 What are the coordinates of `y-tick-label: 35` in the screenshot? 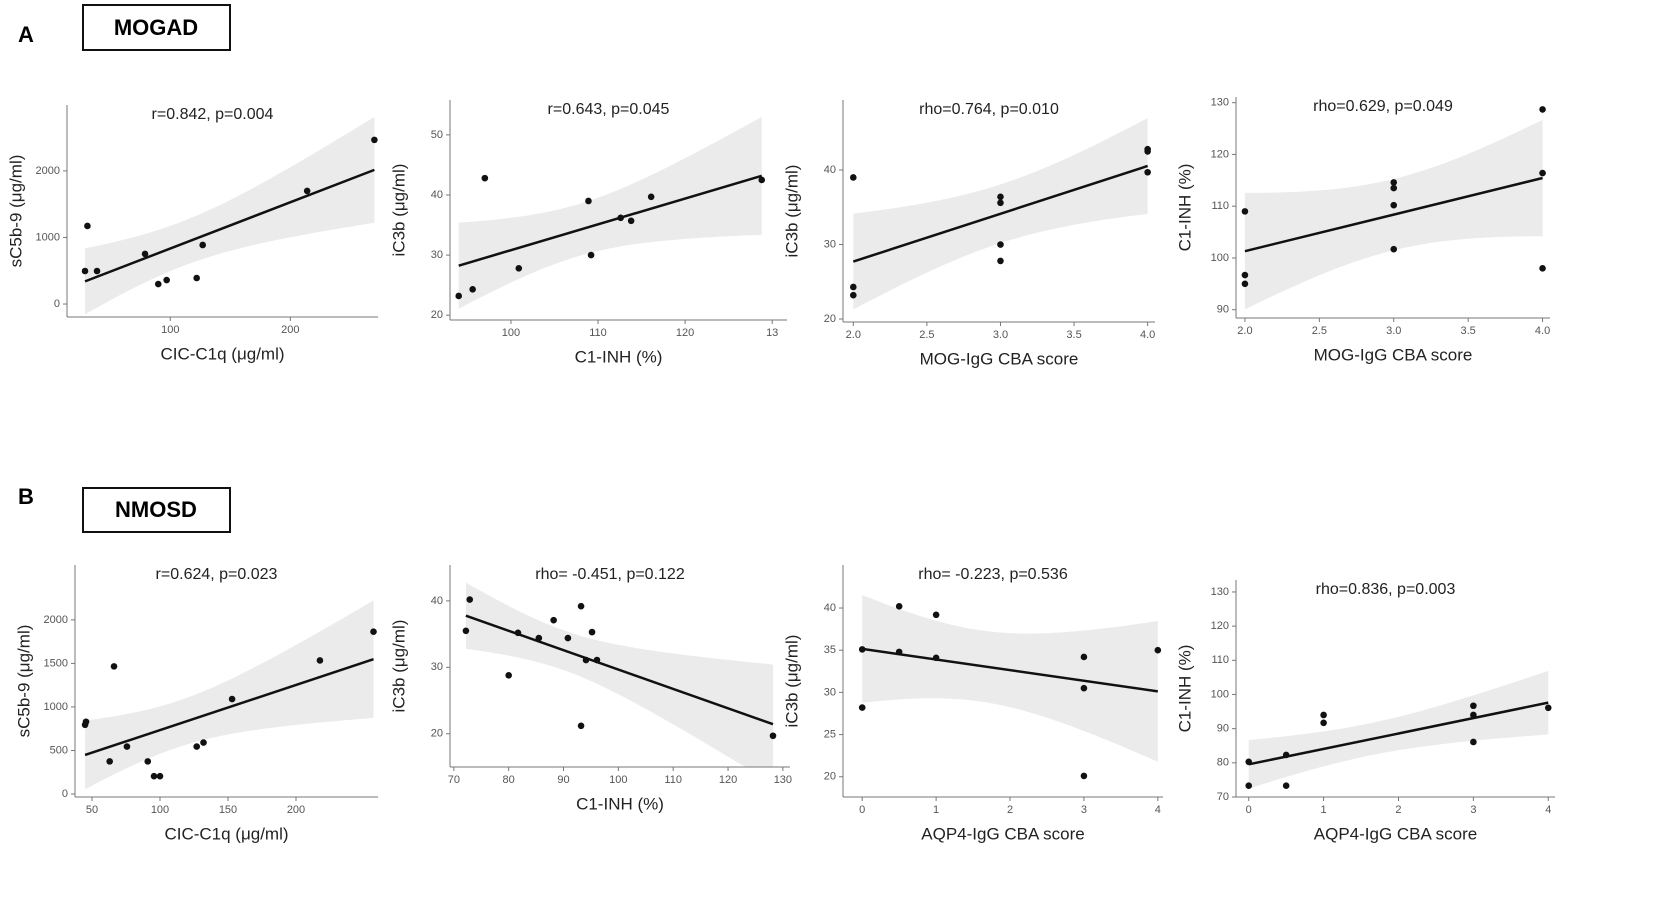 It's located at (830, 650).